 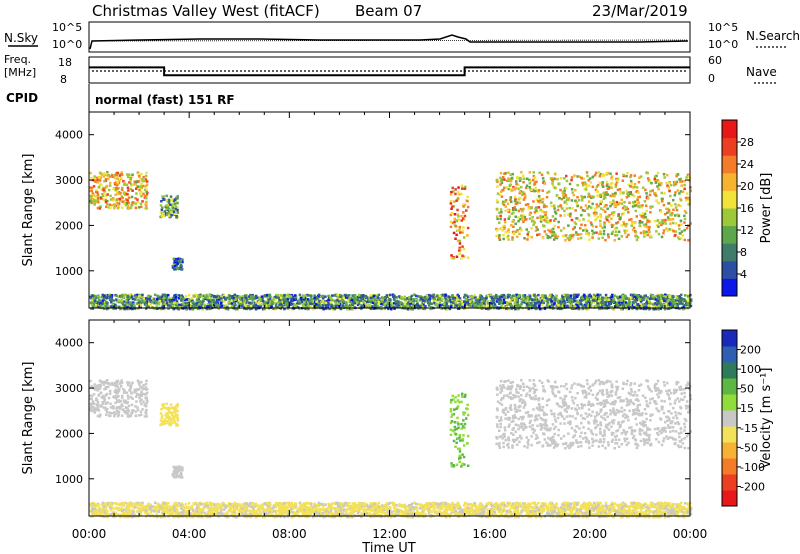 I want to click on cpid-panel: CPID normal (fast) 151 RF, so click(x=120, y=98).